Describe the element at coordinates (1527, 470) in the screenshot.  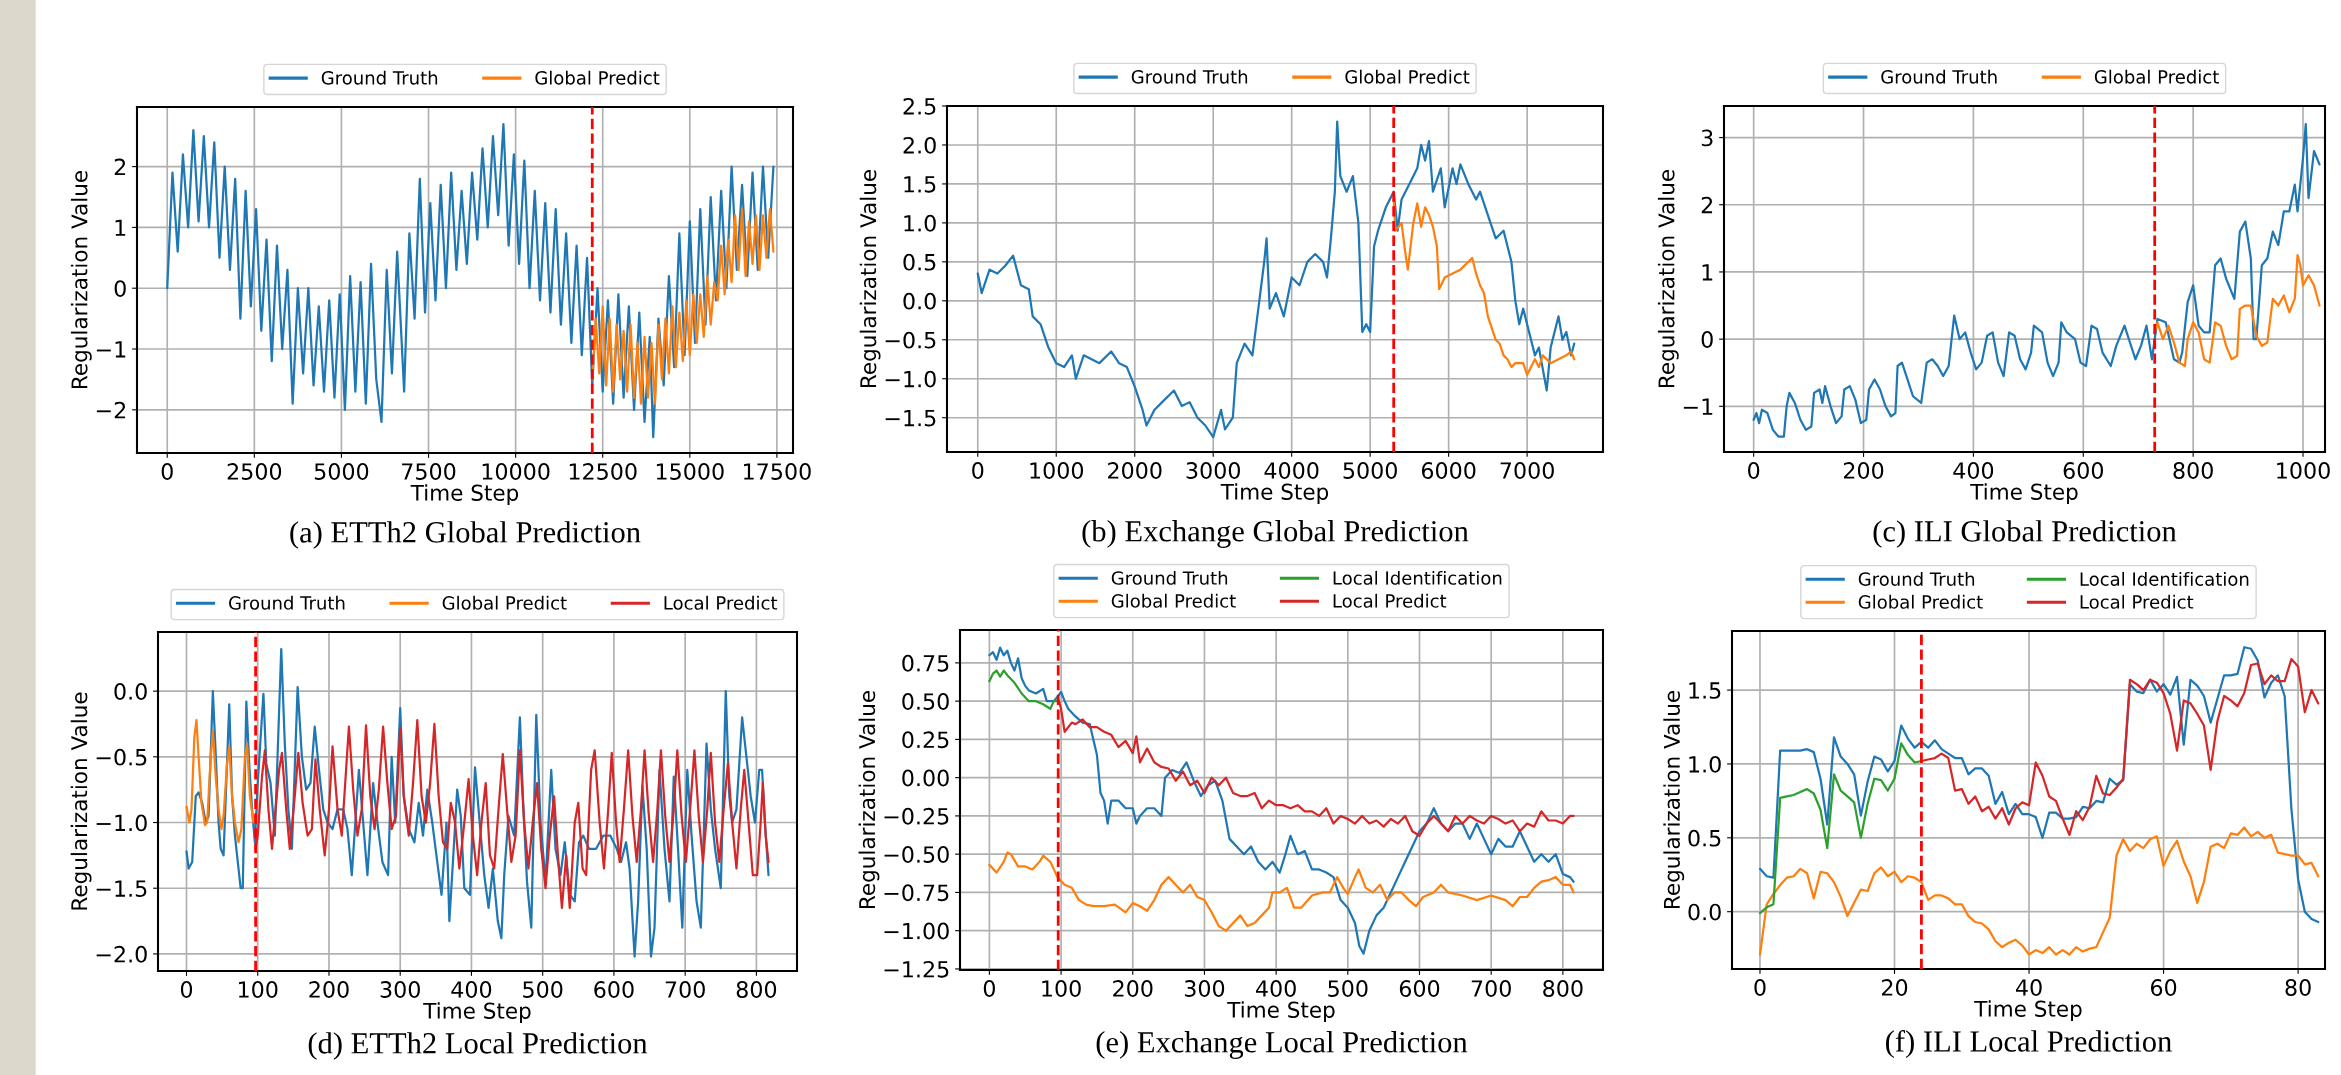
I see `x-tick-label: 7000` at that location.